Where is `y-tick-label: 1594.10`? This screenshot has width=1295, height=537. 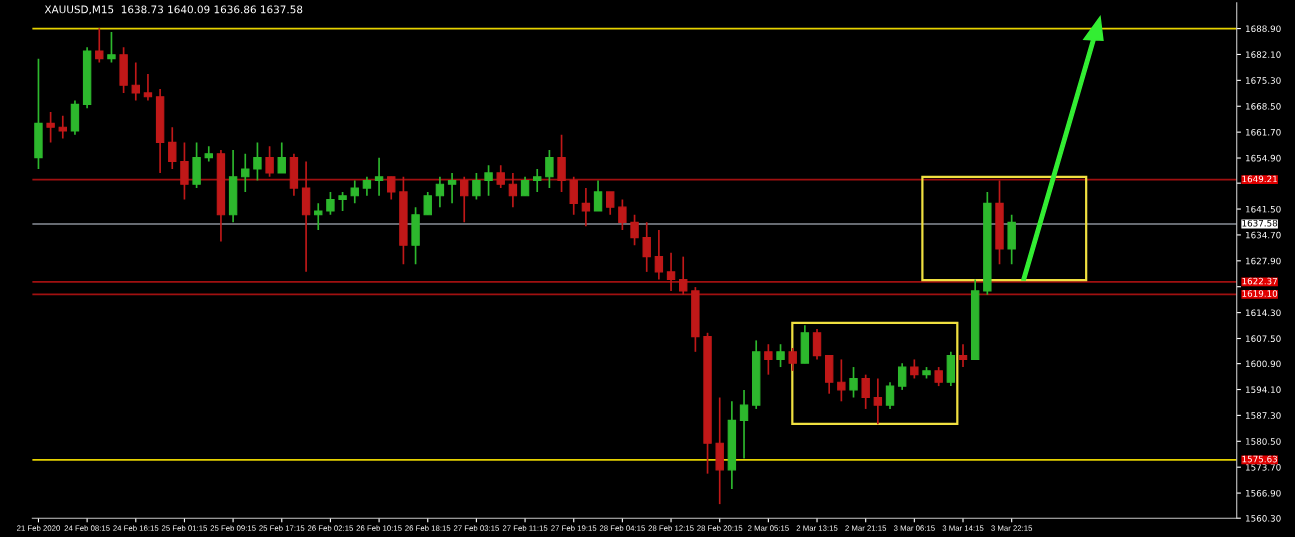 y-tick-label: 1594.10 is located at coordinates (1263, 389).